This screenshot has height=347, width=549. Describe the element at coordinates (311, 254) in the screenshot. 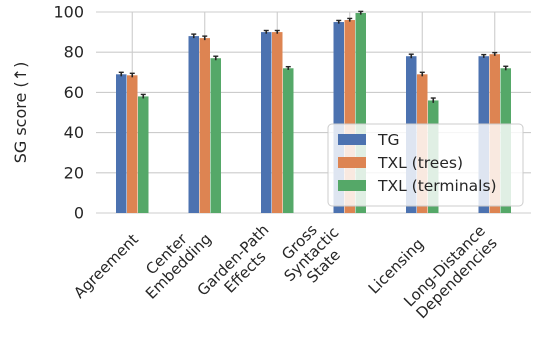

I see `x-tick-label: GrossSyntacticState` at that location.